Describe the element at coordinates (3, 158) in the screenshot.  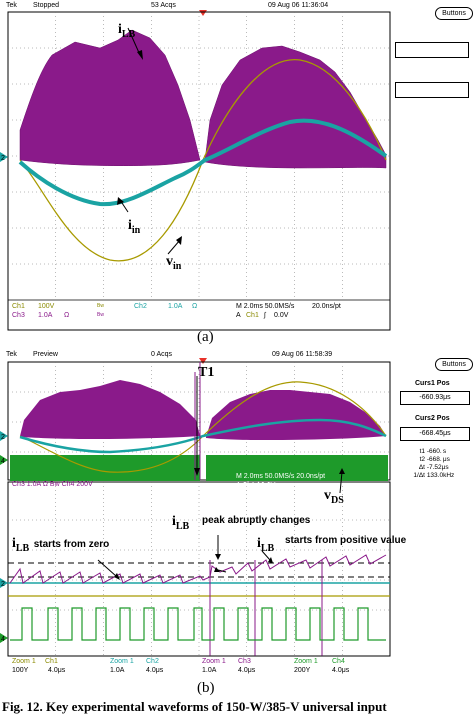
I see `ch2-marker-a: 2` at that location.